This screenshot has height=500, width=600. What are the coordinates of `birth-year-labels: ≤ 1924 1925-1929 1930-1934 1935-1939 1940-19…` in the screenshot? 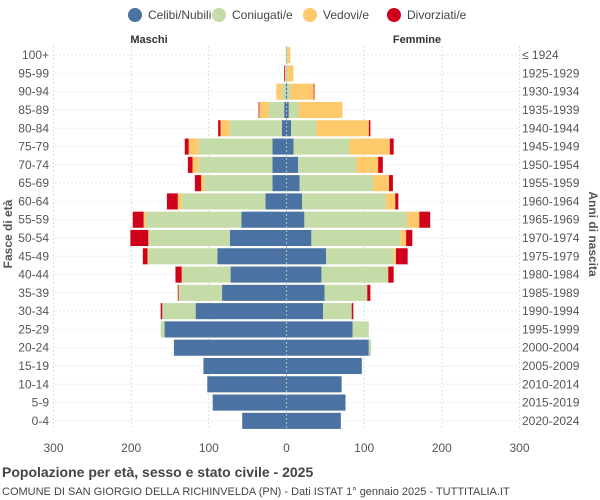 It's located at (551, 238).